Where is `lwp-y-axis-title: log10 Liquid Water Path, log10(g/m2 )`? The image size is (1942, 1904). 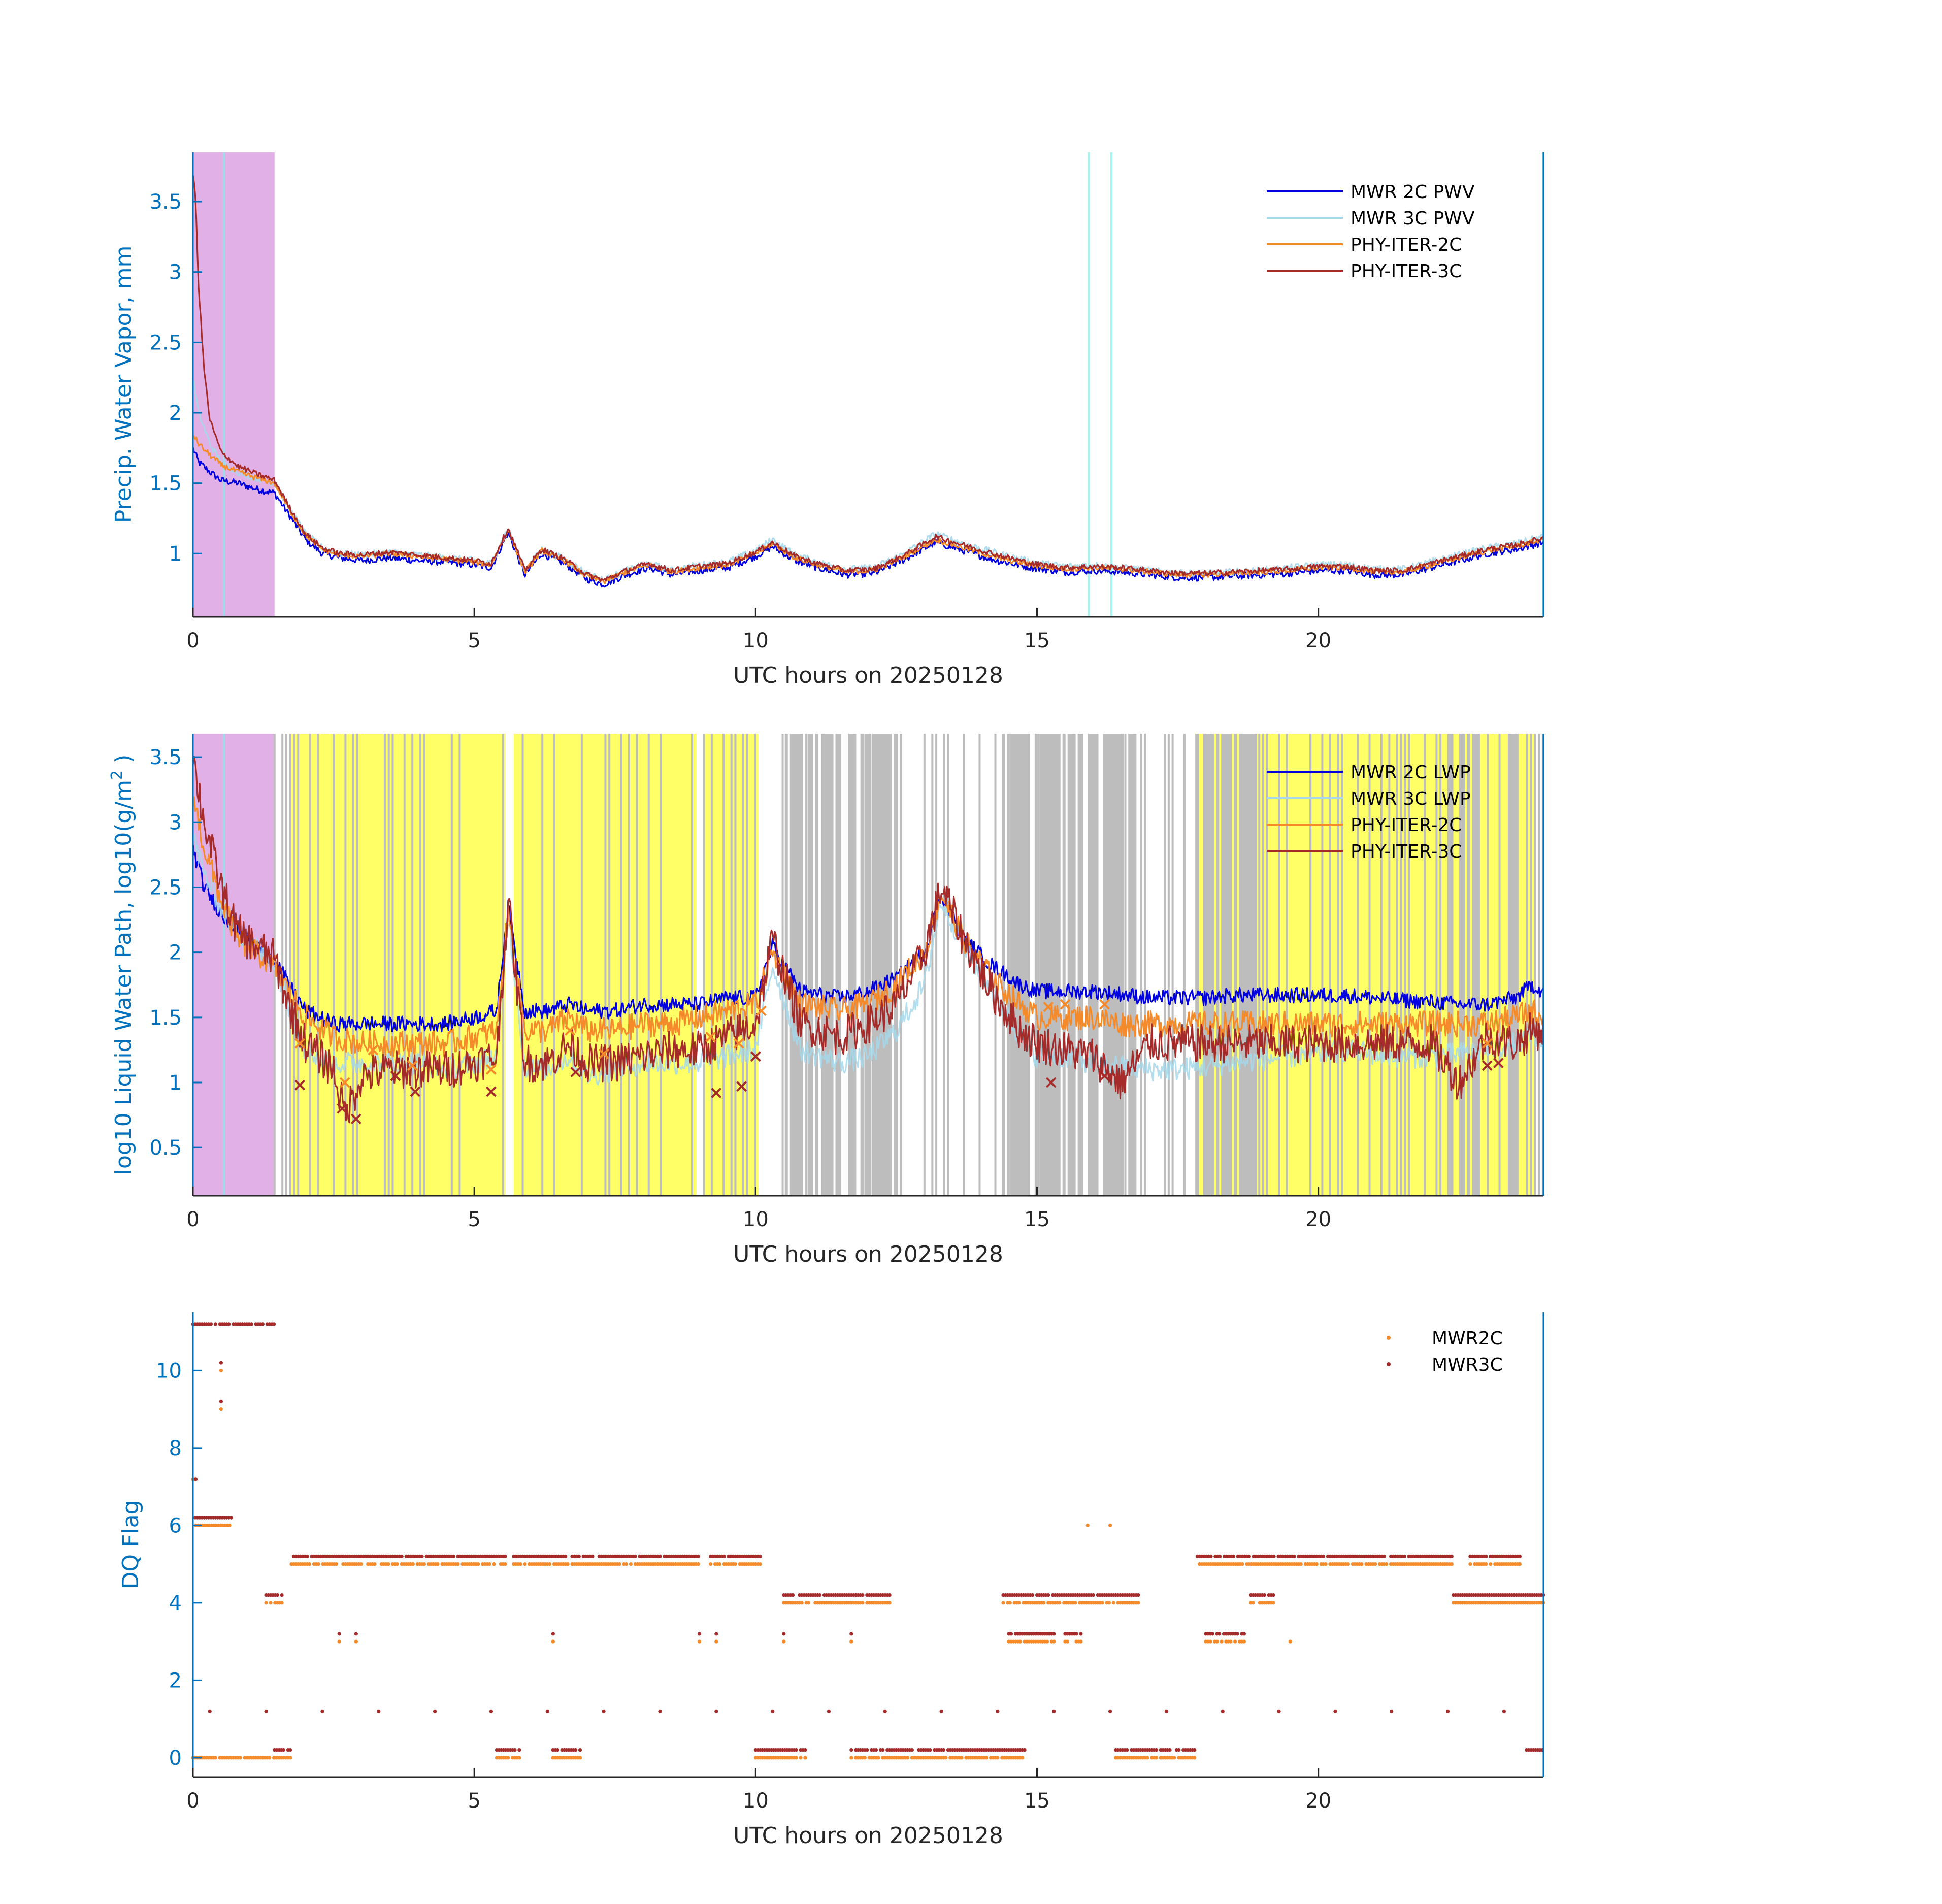 lwp-y-axis-title: log10 Liquid Water Path, log10(g/m2 ) is located at coordinates (122, 965).